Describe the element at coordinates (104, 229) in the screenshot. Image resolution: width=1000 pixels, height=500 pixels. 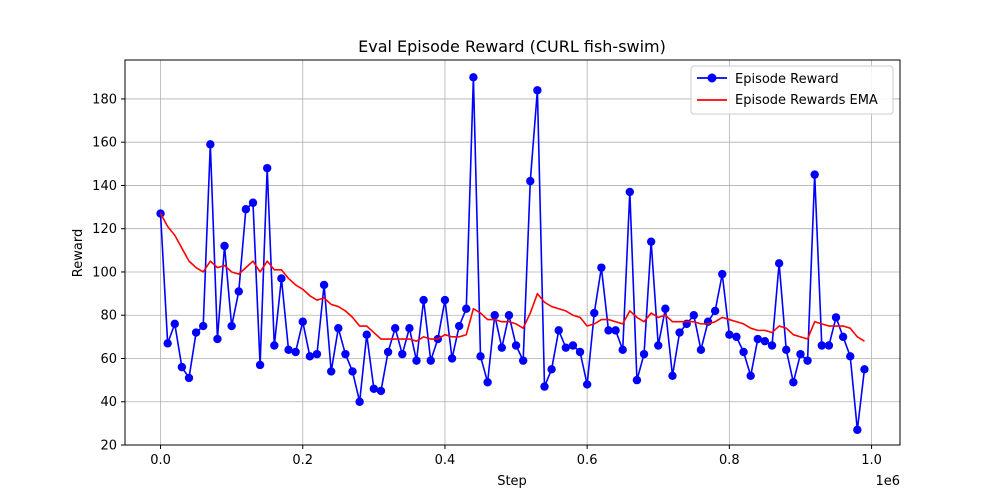
I see `y-tick-label: 120` at that location.